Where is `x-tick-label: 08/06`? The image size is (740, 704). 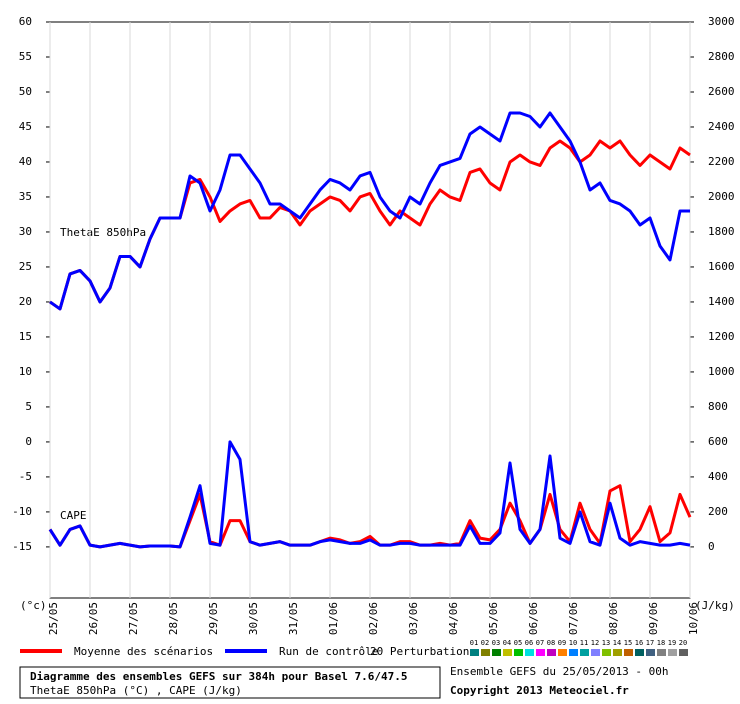 x-tick-label: 08/06 is located at coordinates (613, 618).